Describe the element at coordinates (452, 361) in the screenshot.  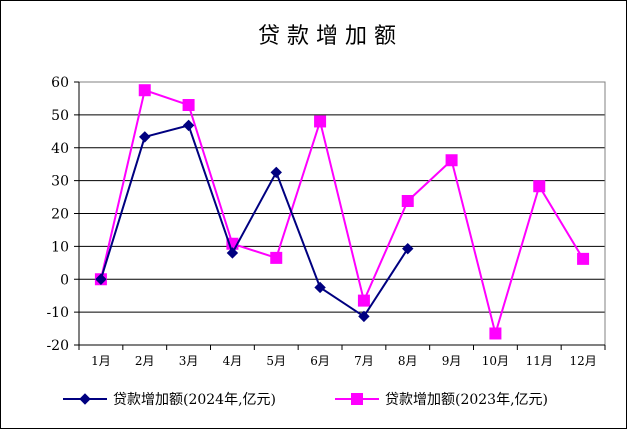
I see `x-tick-label: 9月` at that location.